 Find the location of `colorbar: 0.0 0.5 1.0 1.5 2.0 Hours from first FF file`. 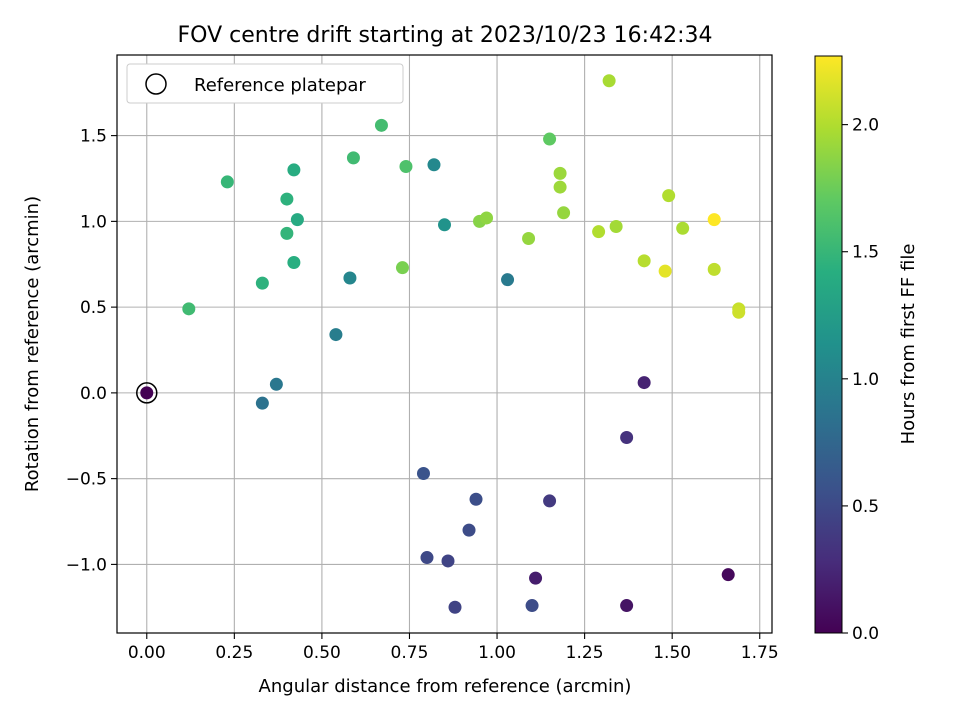

colorbar: 0.0 0.5 1.0 1.5 2.0 Hours from first FF file is located at coordinates (866, 349).